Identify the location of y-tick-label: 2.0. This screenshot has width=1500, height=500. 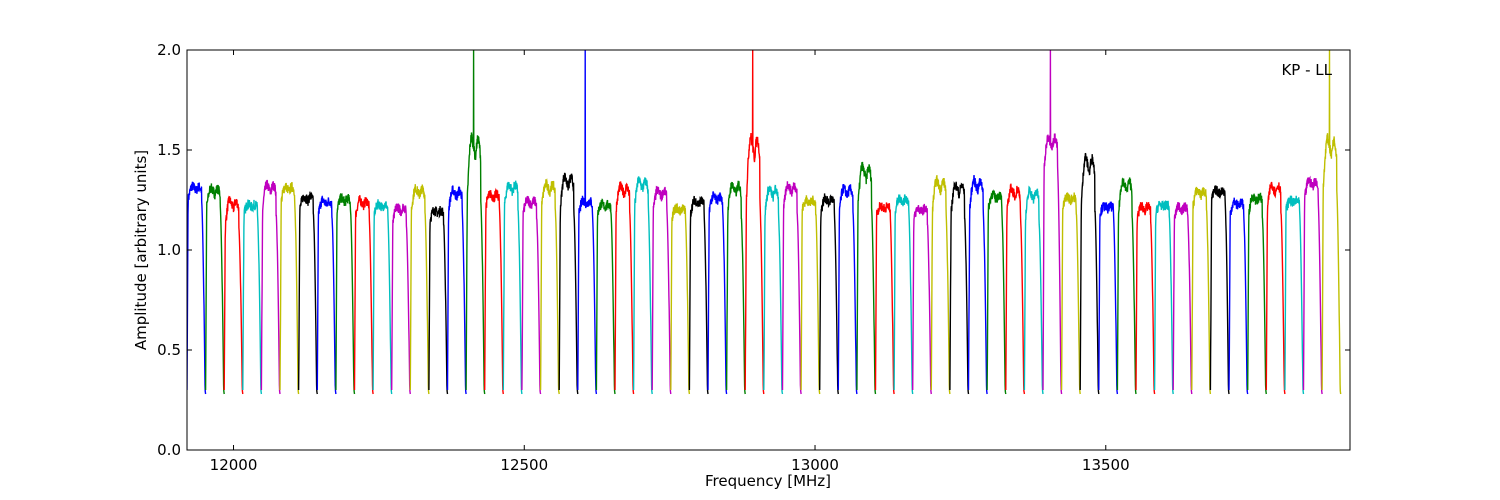
(169, 50).